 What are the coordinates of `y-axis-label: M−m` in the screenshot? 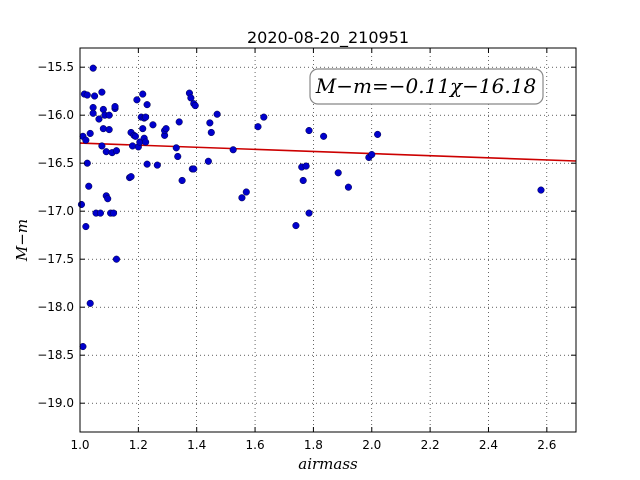 It's located at (22, 240).